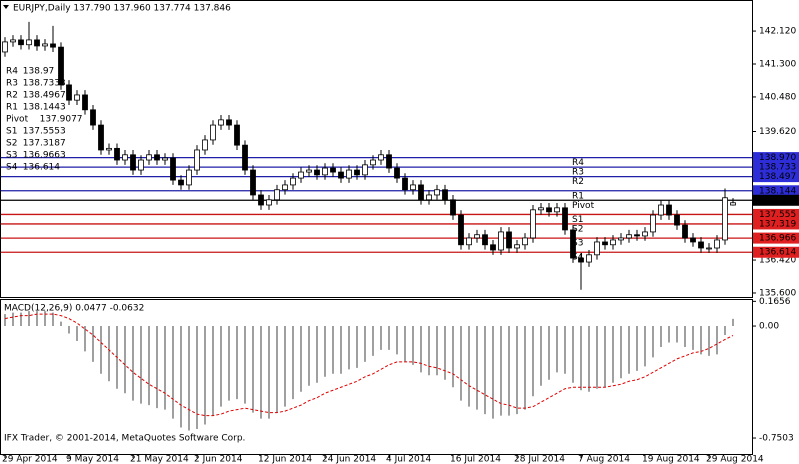 This screenshot has height=464, width=799. I want to click on pivot-chart-label: S3, so click(577, 244).